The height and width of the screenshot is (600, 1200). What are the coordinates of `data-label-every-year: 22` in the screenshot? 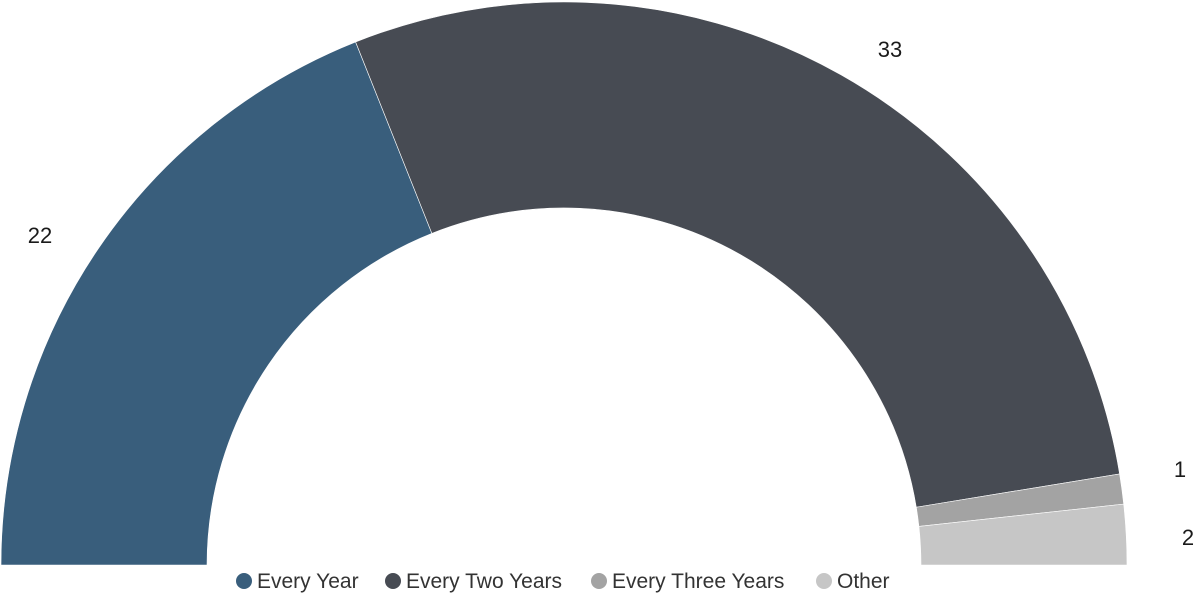 It's located at (40, 235).